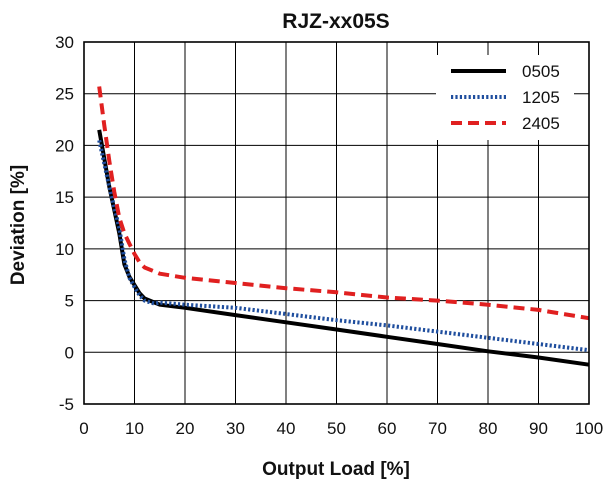  What do you see at coordinates (64, 223) in the screenshot?
I see `y-tick-labels: -5 0 5 10 15 20 25 30` at bounding box center [64, 223].